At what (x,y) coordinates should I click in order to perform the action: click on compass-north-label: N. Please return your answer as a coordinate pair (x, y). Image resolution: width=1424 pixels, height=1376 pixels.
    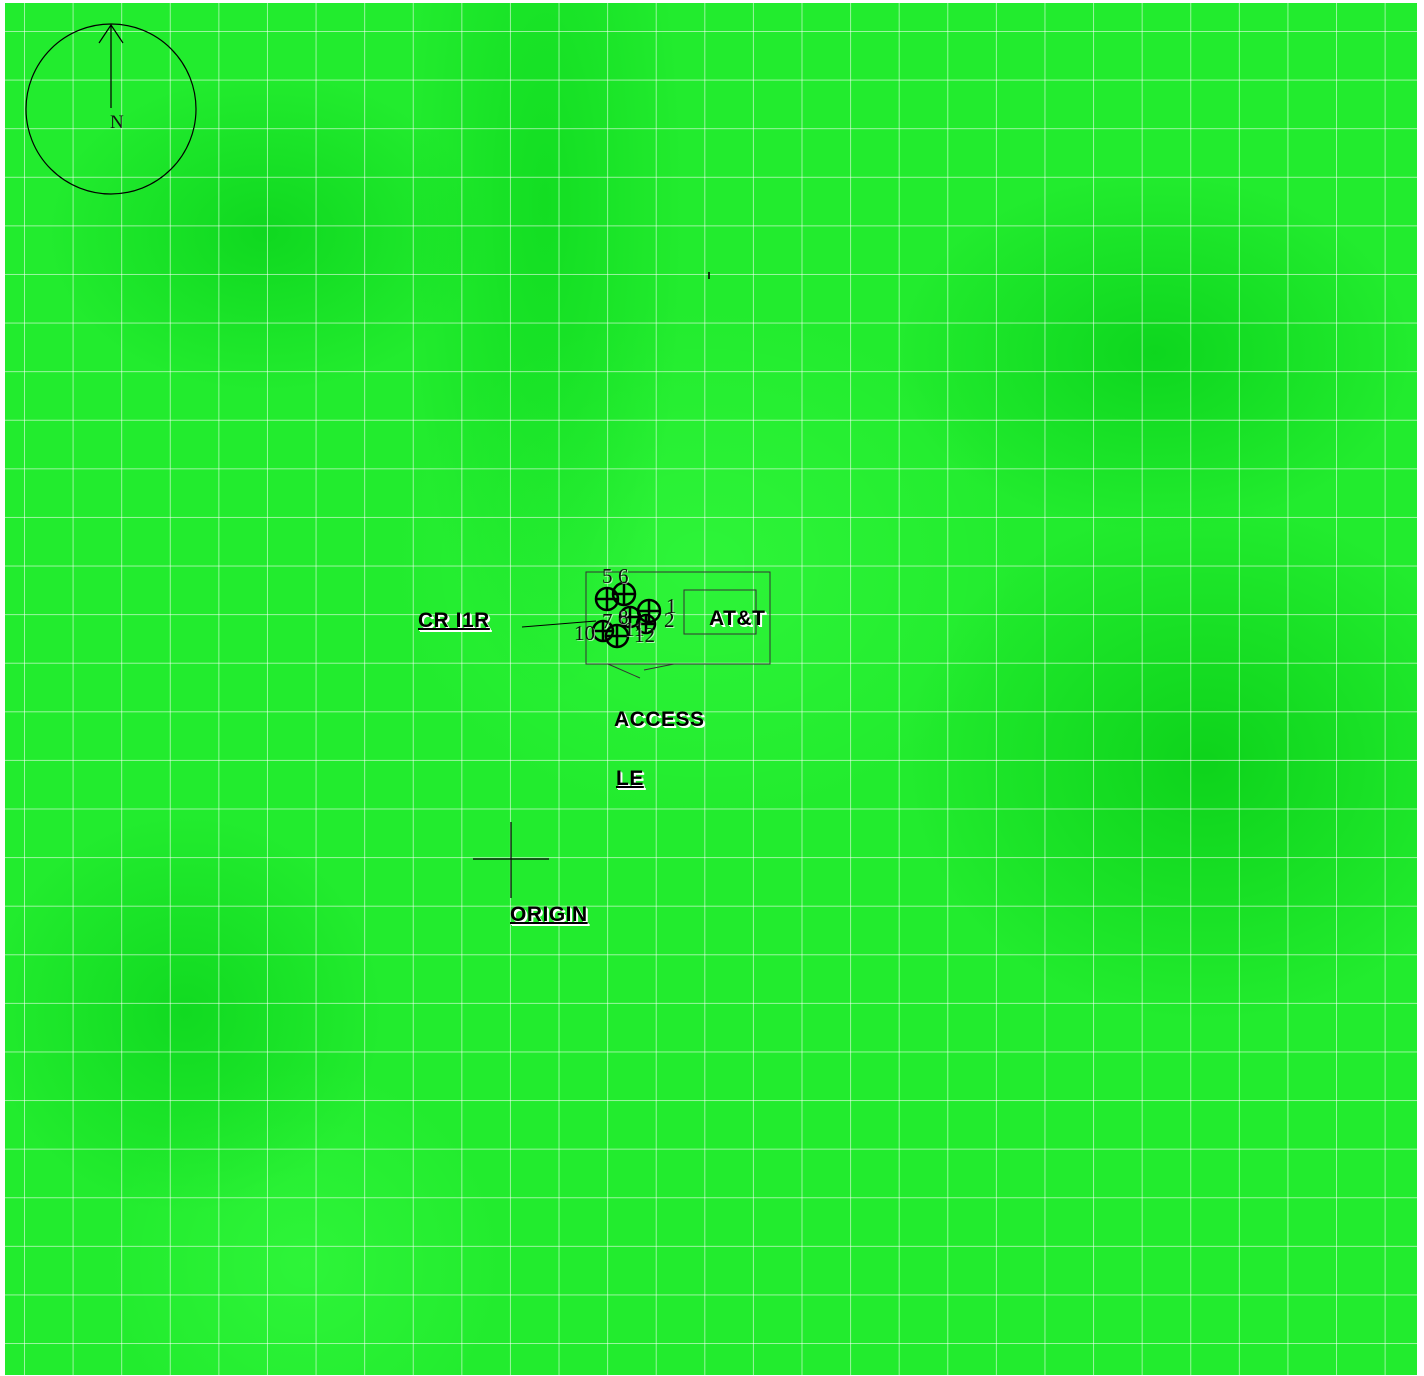
    Looking at the image, I should click on (117, 122).